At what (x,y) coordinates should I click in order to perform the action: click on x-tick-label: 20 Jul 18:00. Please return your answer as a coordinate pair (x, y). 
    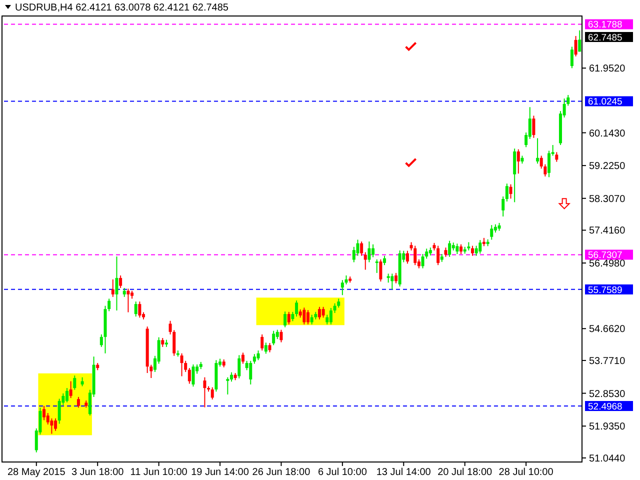
    Looking at the image, I should click on (465, 472).